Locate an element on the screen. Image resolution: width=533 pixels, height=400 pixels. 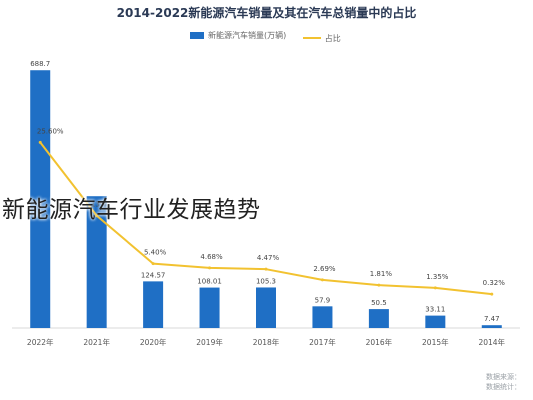
source-line-2: 数据统计： is located at coordinates (503, 387).